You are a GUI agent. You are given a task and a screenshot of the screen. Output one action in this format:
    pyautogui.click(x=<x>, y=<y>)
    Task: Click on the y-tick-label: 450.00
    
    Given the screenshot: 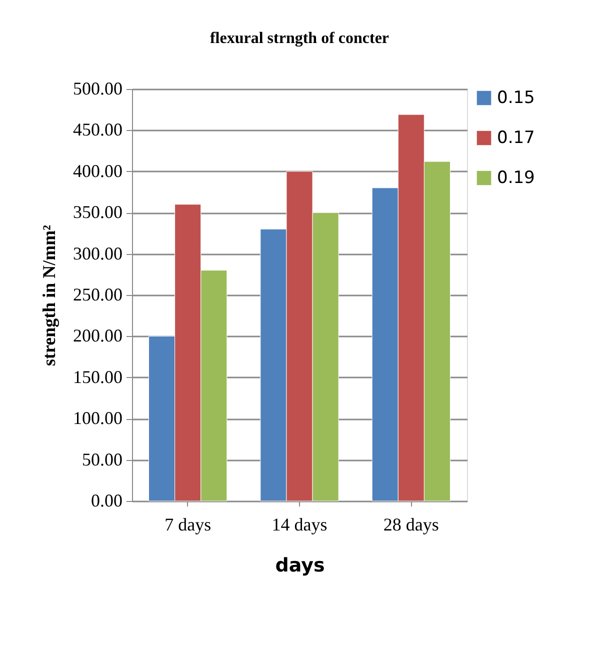 What is the action you would take?
    pyautogui.click(x=97, y=130)
    